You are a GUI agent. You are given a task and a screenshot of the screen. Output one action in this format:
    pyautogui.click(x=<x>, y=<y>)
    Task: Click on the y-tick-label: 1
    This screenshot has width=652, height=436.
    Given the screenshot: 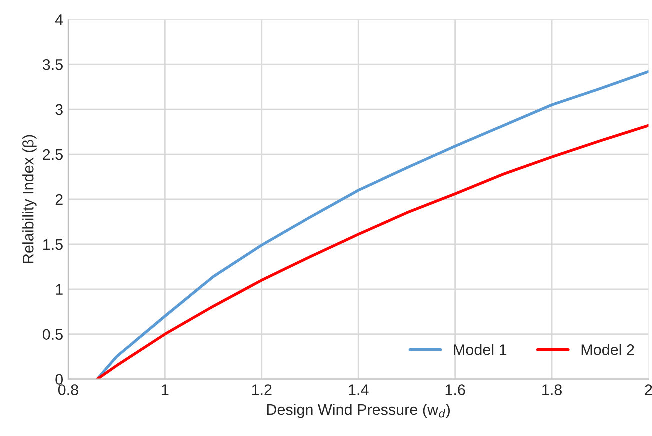 What is the action you would take?
    pyautogui.click(x=59, y=289)
    